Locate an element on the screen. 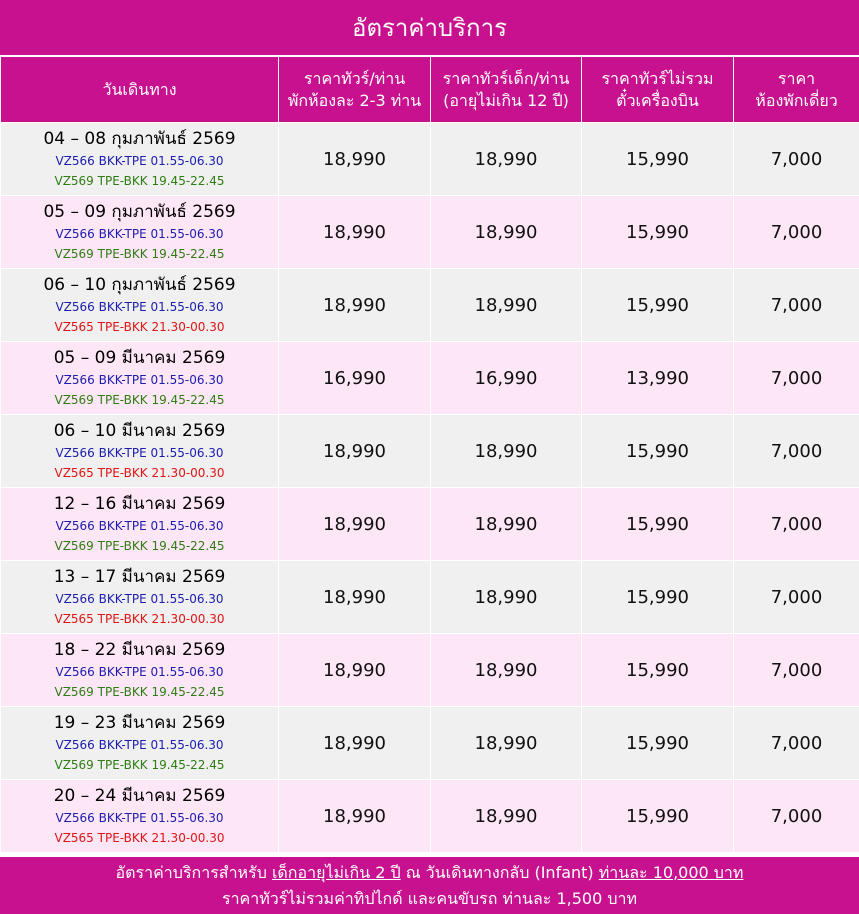 The image size is (859, 914). column-header: ราคาทัวร์/ท่าน พักห้องละ 2-3 ท่าน is located at coordinates (354, 89).